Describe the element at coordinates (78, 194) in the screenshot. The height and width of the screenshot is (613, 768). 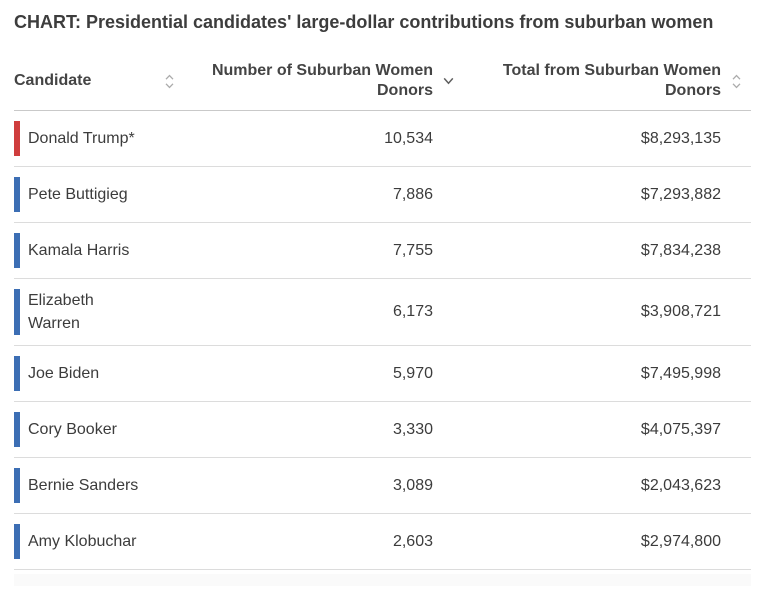
I see `candidate-name: Pete Buttigieg` at that location.